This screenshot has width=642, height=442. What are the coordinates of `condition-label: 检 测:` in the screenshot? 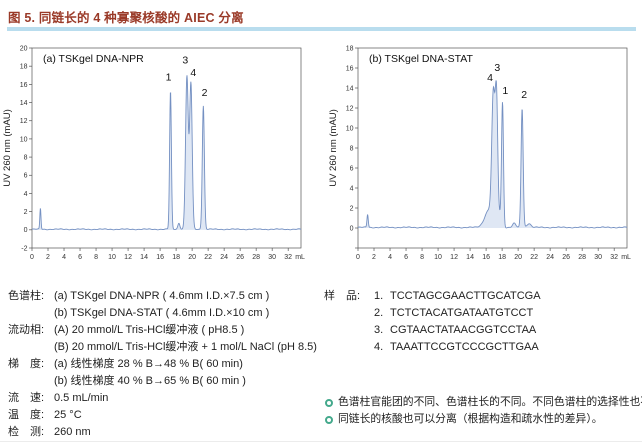 It's located at (26, 432).